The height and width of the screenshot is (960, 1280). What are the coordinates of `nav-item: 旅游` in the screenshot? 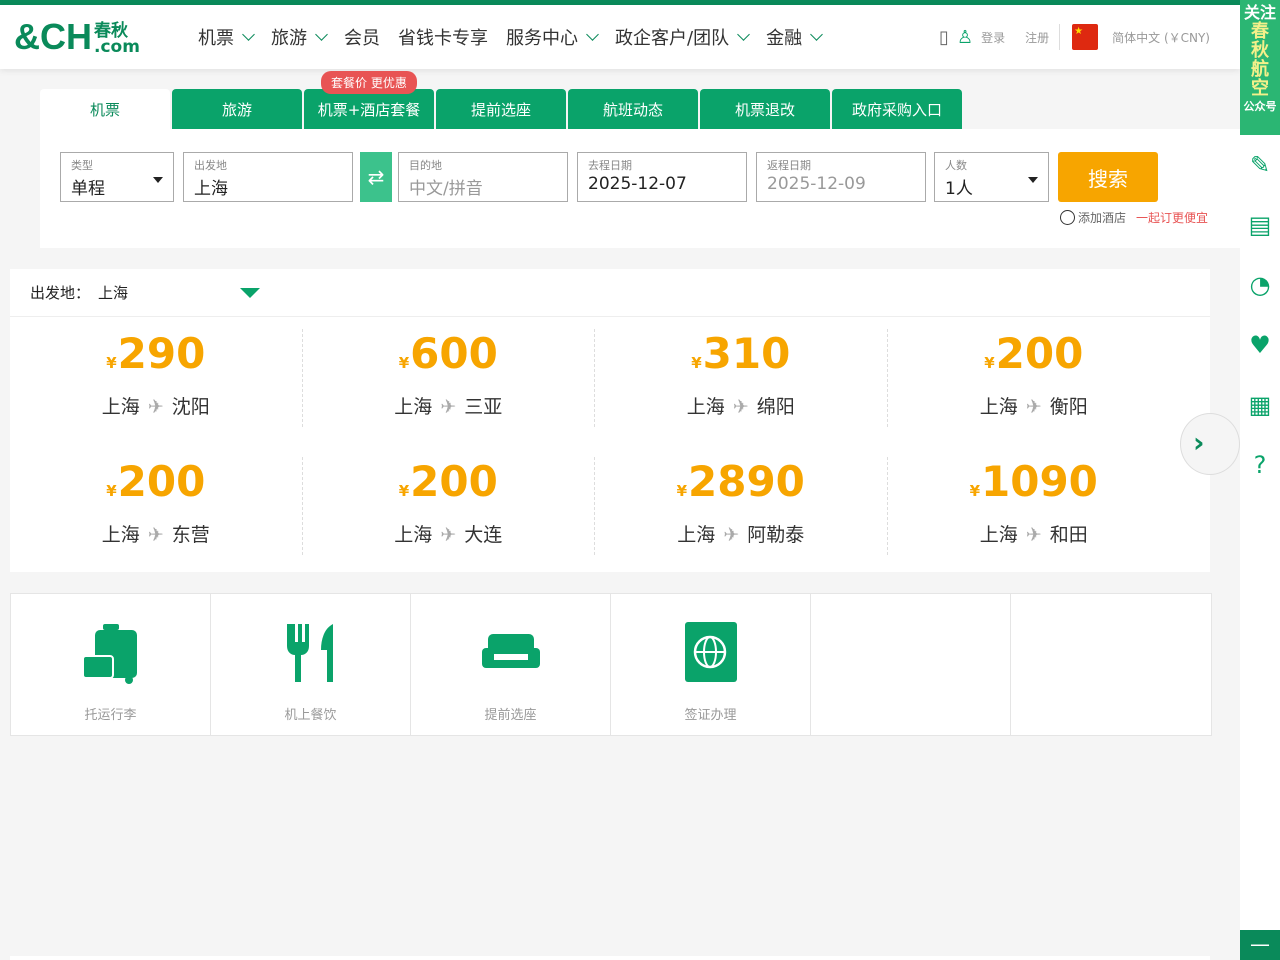 It's located at (299, 37).